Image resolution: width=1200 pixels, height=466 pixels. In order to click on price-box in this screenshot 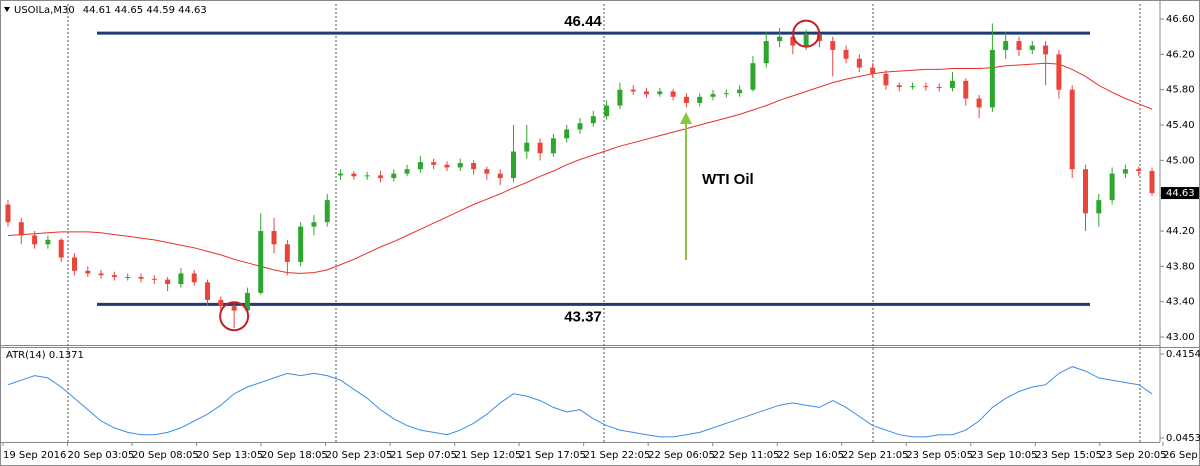, I will do `click(1180, 193)`.